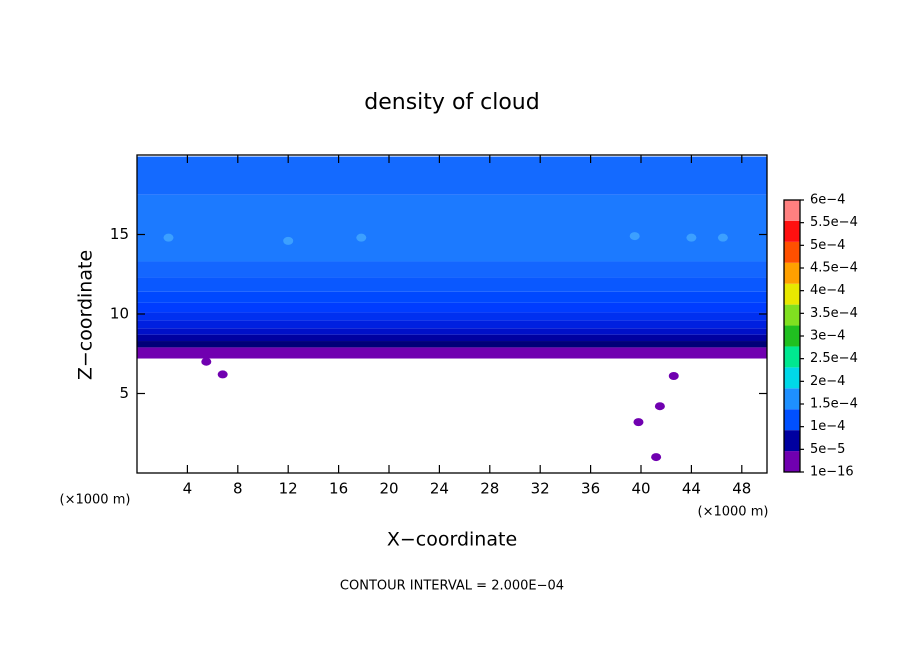 This screenshot has width=904, height=654. I want to click on x-tick-label: 36, so click(590, 489).